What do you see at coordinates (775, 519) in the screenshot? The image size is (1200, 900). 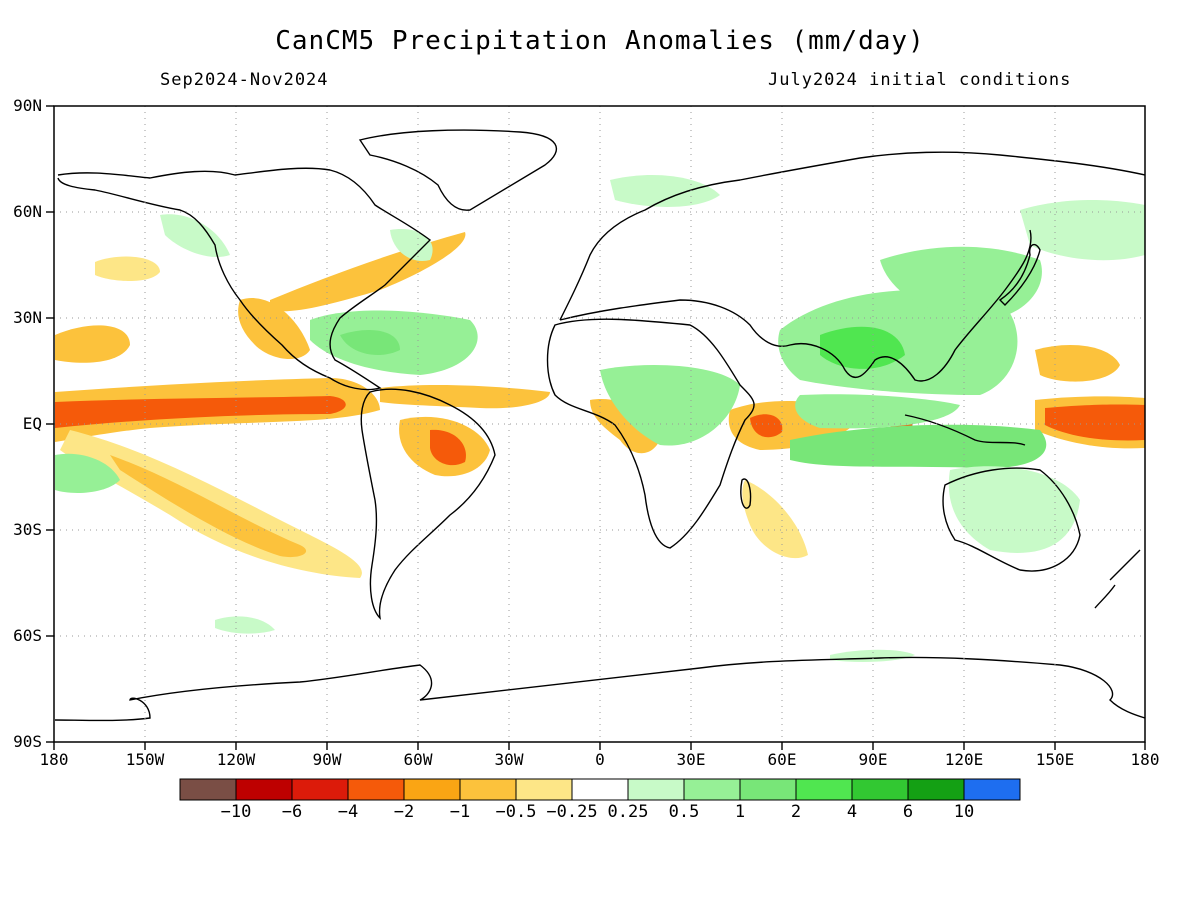 I see `dry-madagascar-region` at bounding box center [775, 519].